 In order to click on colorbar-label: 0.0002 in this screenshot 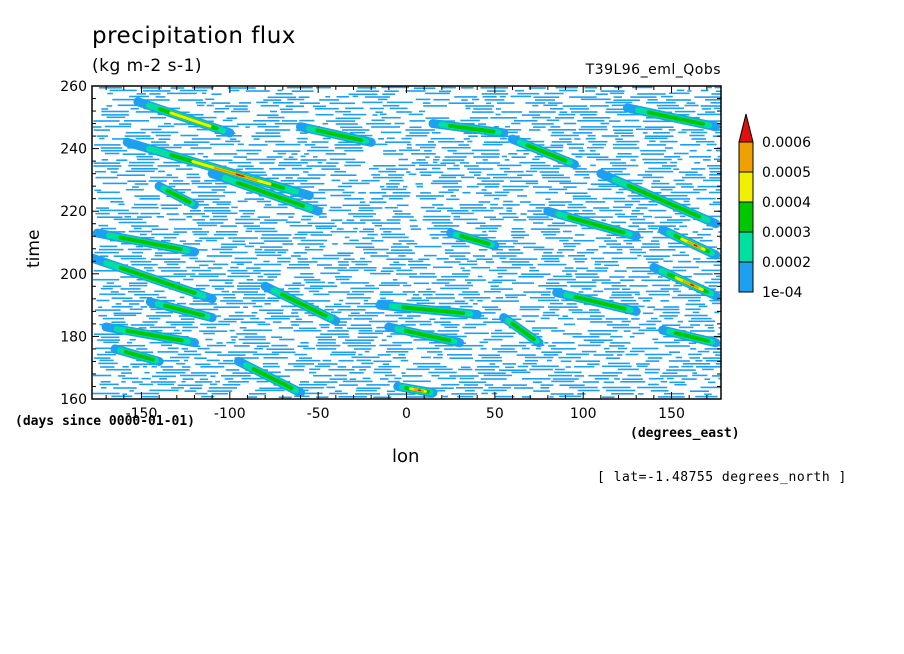, I will do `click(786, 263)`.